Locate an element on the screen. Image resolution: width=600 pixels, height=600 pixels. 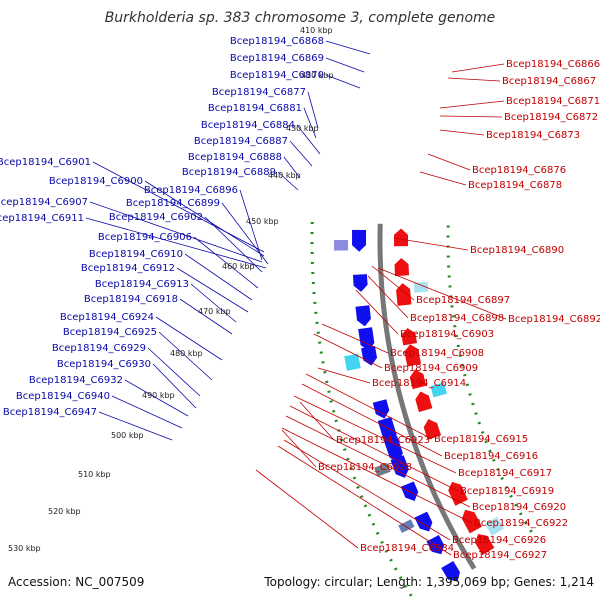
forward-gene-label: Bcep18194_C6913 is located at coordinates (142, 284).